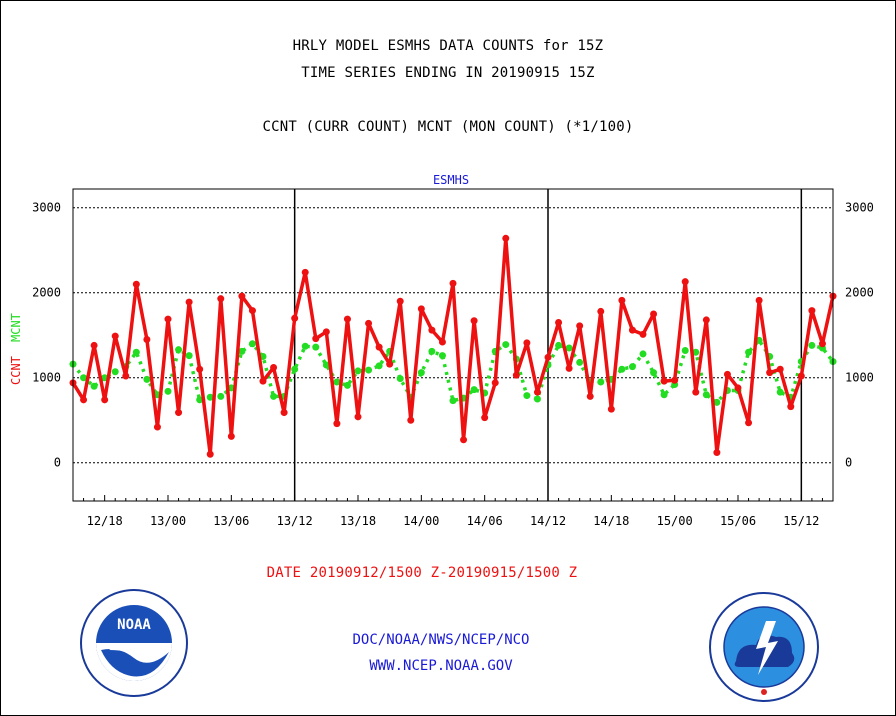  I want to click on y-tick-label-left: 3000, so click(46, 208).